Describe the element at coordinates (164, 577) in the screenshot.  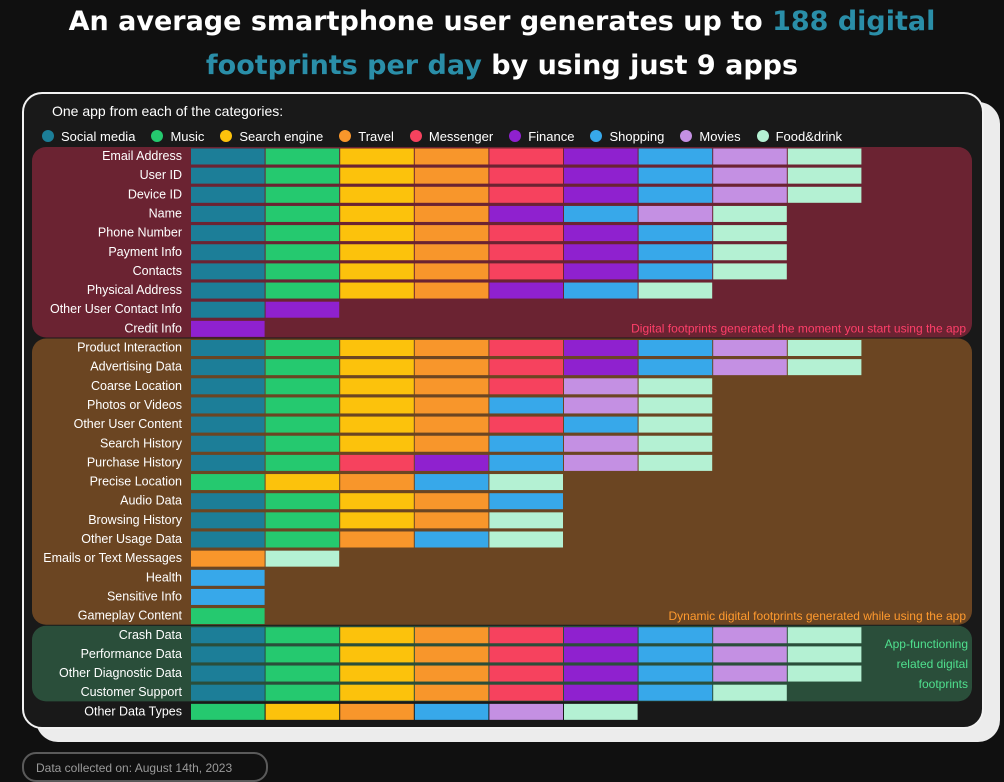
I see `row-label: Health` at that location.